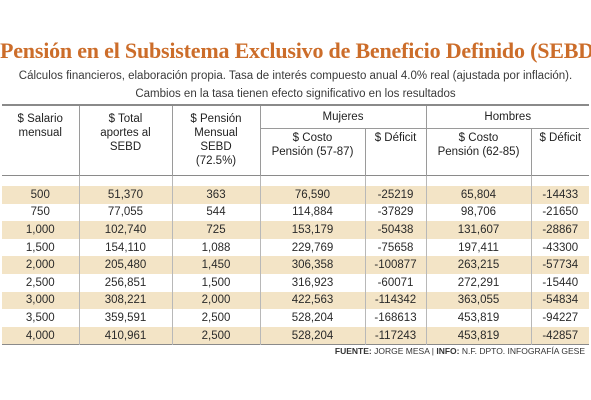  I want to click on cell-deficit-hombres: -94227, so click(559, 318).